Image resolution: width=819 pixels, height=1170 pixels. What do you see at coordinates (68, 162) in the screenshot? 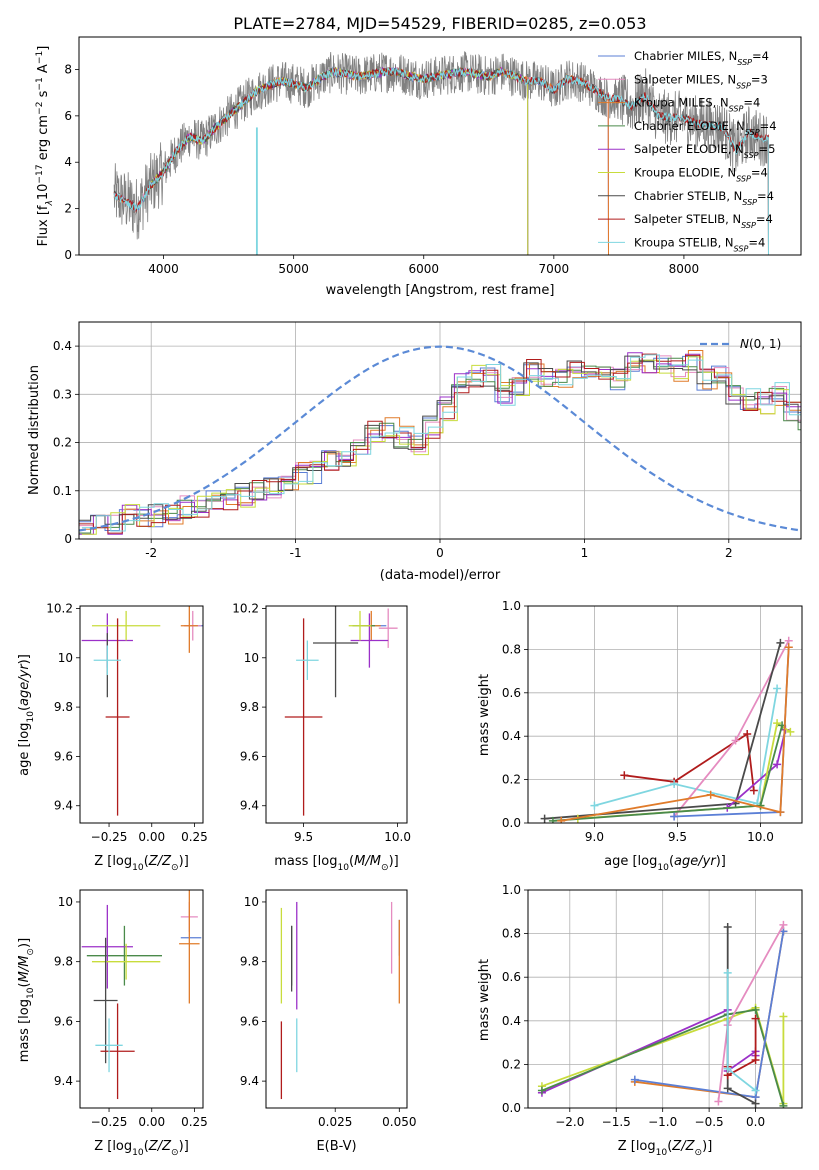
I see `y-tick-label: 4` at bounding box center [68, 162].